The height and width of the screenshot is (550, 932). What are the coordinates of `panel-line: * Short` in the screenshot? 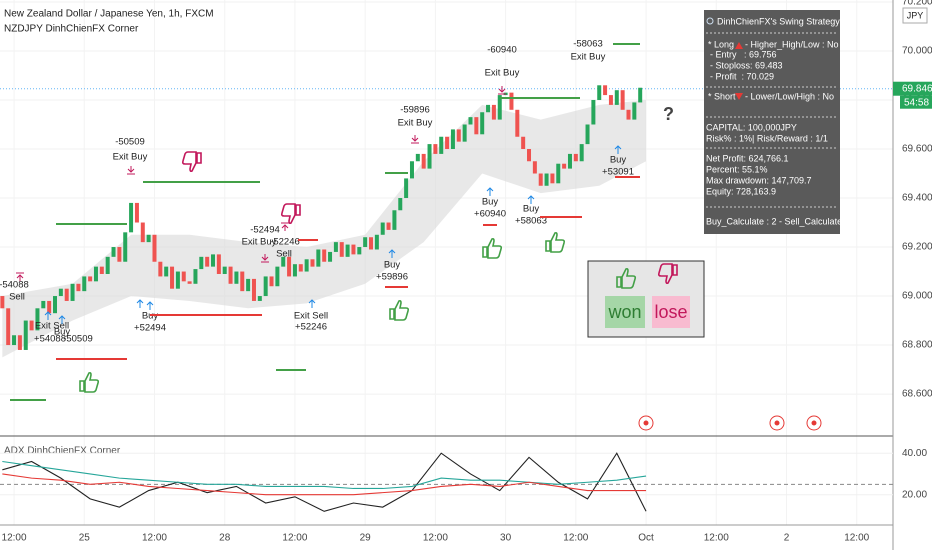 It's located at (722, 96).